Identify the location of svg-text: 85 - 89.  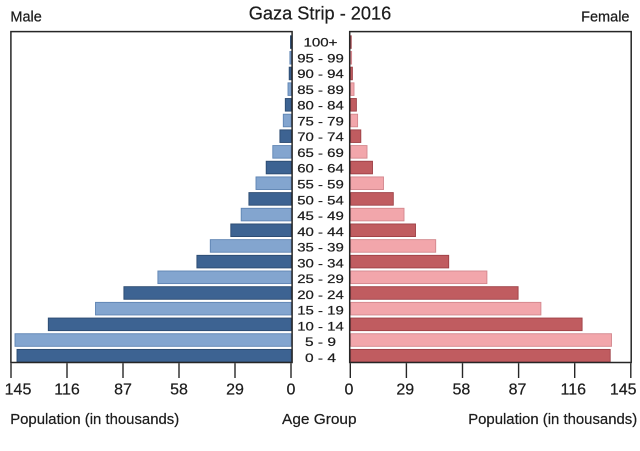
(320, 90).